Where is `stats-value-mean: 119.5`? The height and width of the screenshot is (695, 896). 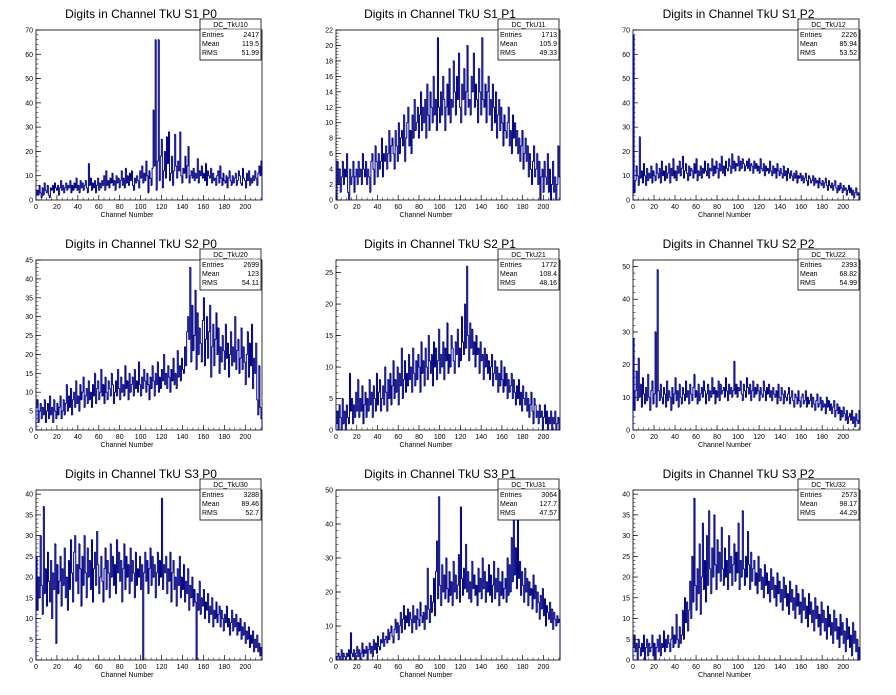 stats-value-mean: 119.5 is located at coordinates (250, 44).